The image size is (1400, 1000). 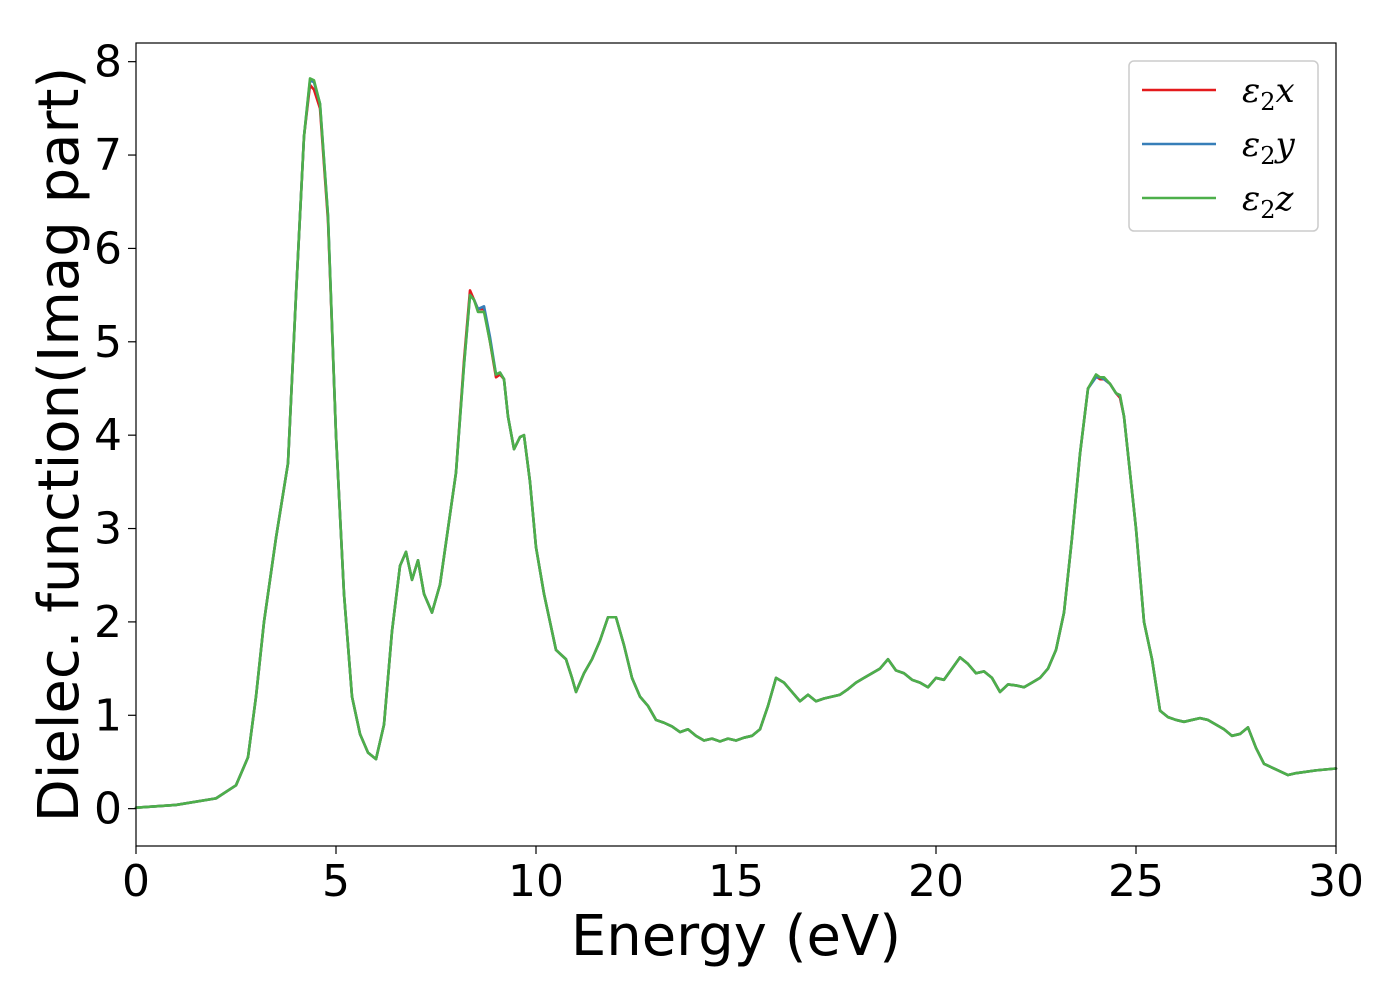 I want to click on x-tick-label: 5, so click(x=336, y=881).